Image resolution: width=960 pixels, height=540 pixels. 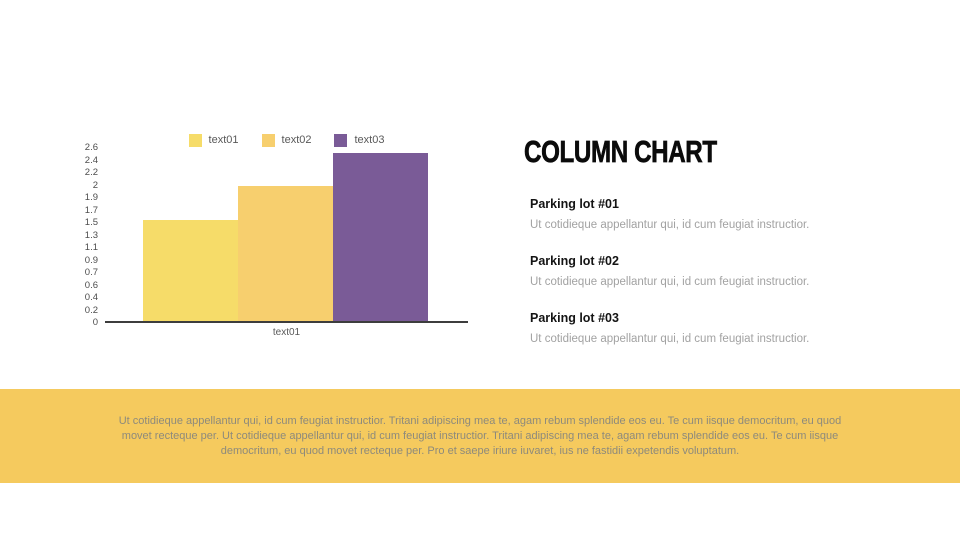 What do you see at coordinates (95, 185) in the screenshot?
I see `y-axis-tick-label: 2` at bounding box center [95, 185].